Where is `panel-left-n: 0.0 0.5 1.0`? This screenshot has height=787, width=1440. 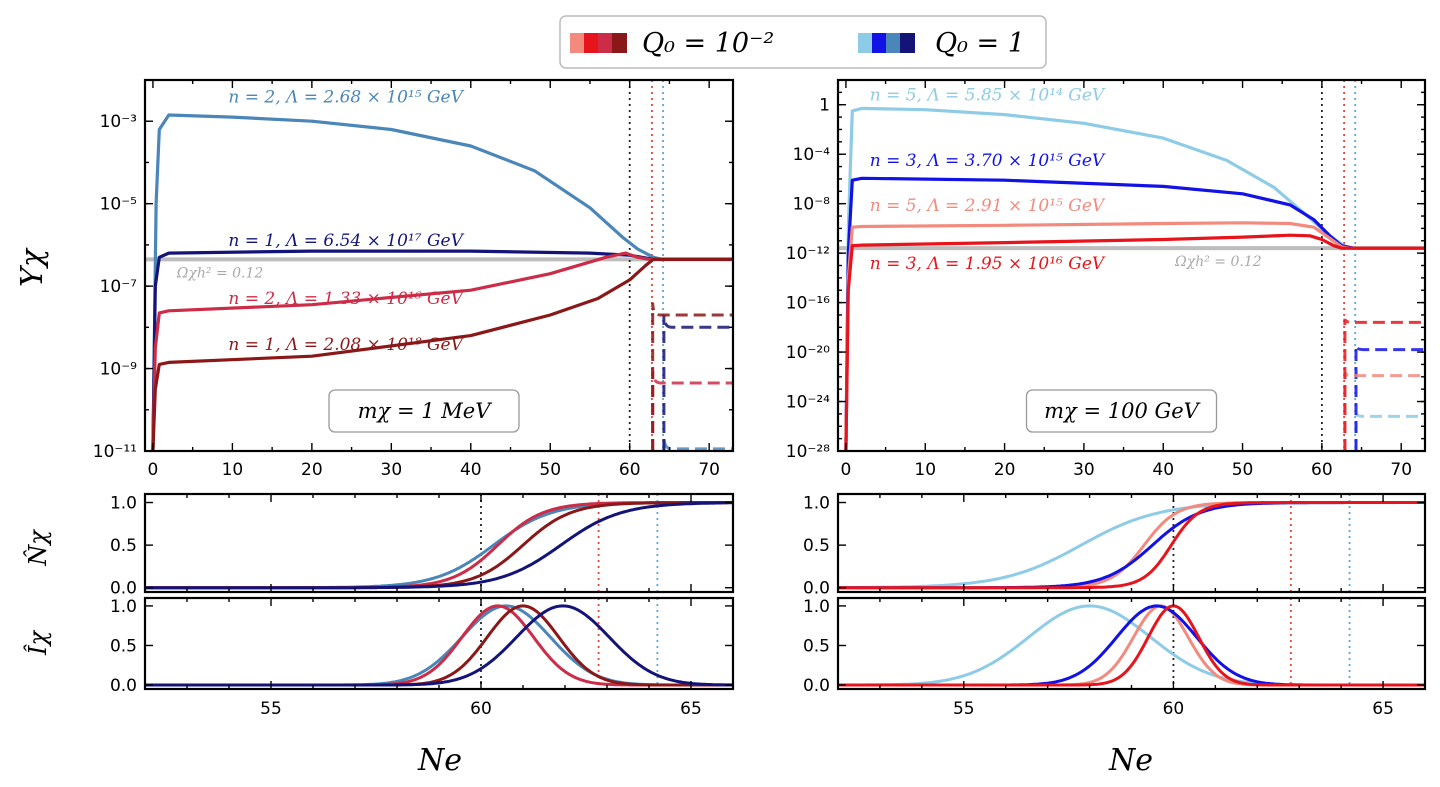 panel-left-n: 0.0 0.5 1.0 is located at coordinates (422, 545).